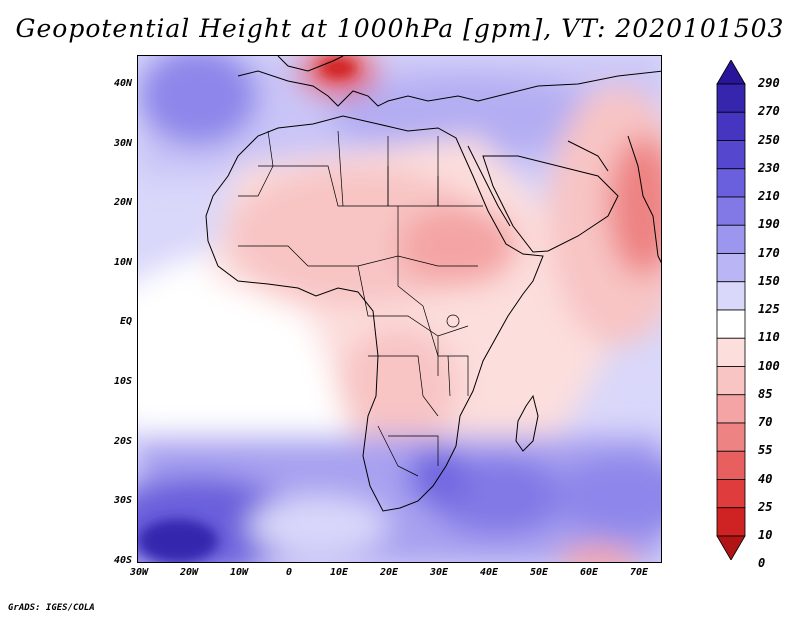  I want to click on lon-label-40e: 40E, so click(489, 572).